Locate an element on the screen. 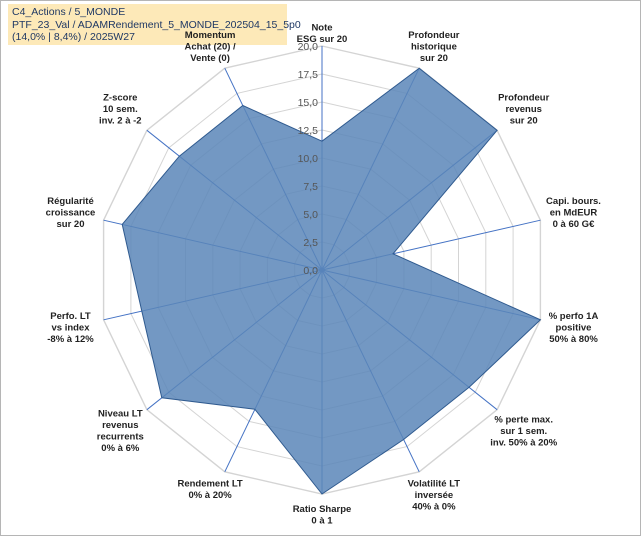  axis-label: Profondeur historique sur 20 is located at coordinates (433, 47).